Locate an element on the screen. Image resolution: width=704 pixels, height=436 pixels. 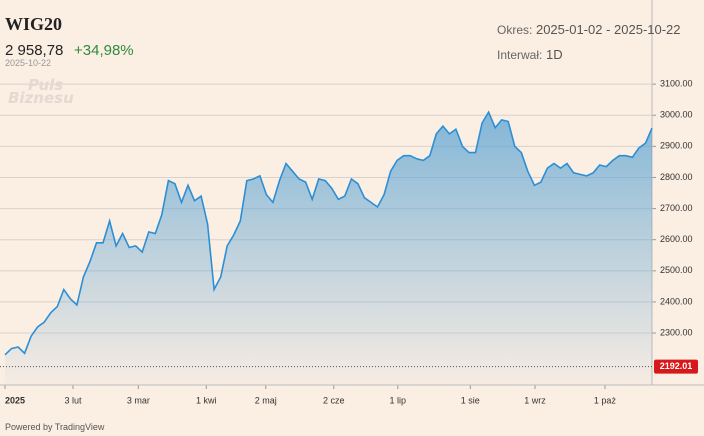
x-tick-label: 1 kwi is located at coordinates (206, 400).